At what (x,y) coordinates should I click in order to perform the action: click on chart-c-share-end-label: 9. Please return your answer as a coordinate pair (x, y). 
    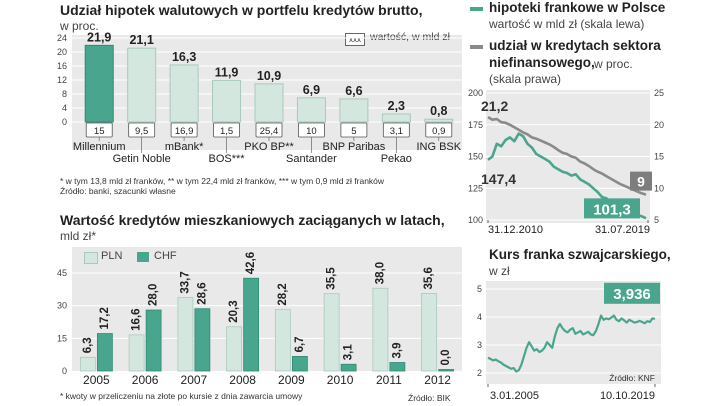
    Looking at the image, I should click on (641, 182).